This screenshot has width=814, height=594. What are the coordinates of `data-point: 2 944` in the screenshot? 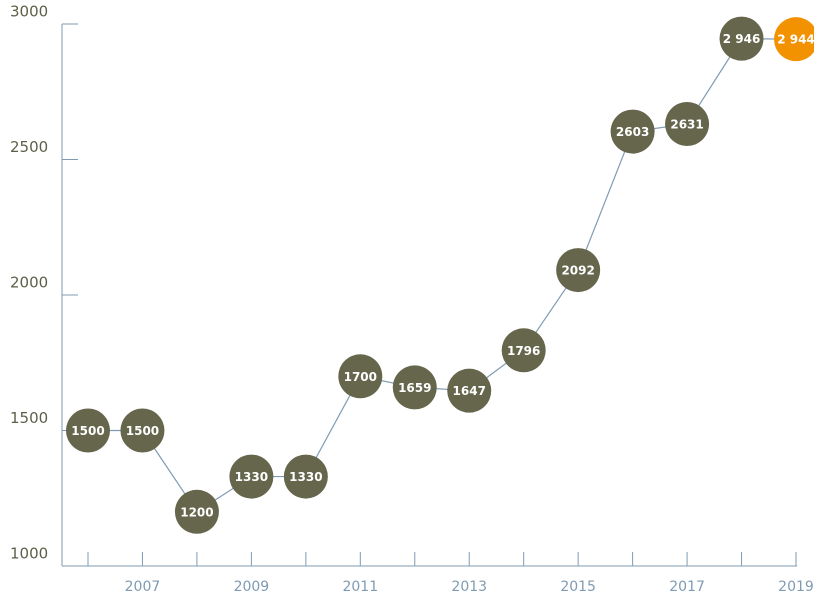 It's located at (794, 39).